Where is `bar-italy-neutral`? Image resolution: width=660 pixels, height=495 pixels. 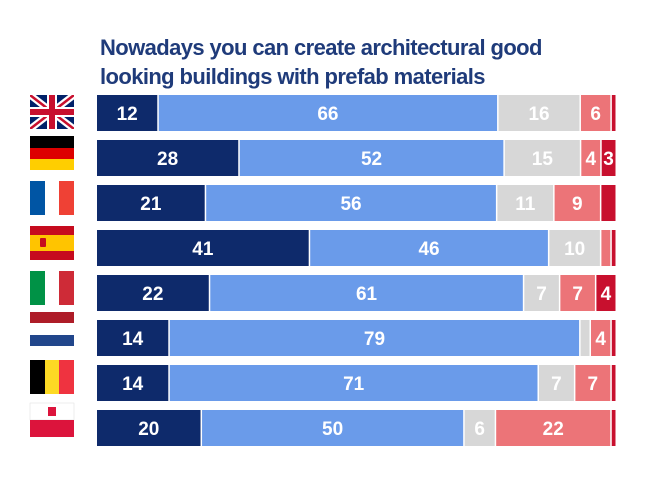
bar-italy-neutral is located at coordinates (541, 293).